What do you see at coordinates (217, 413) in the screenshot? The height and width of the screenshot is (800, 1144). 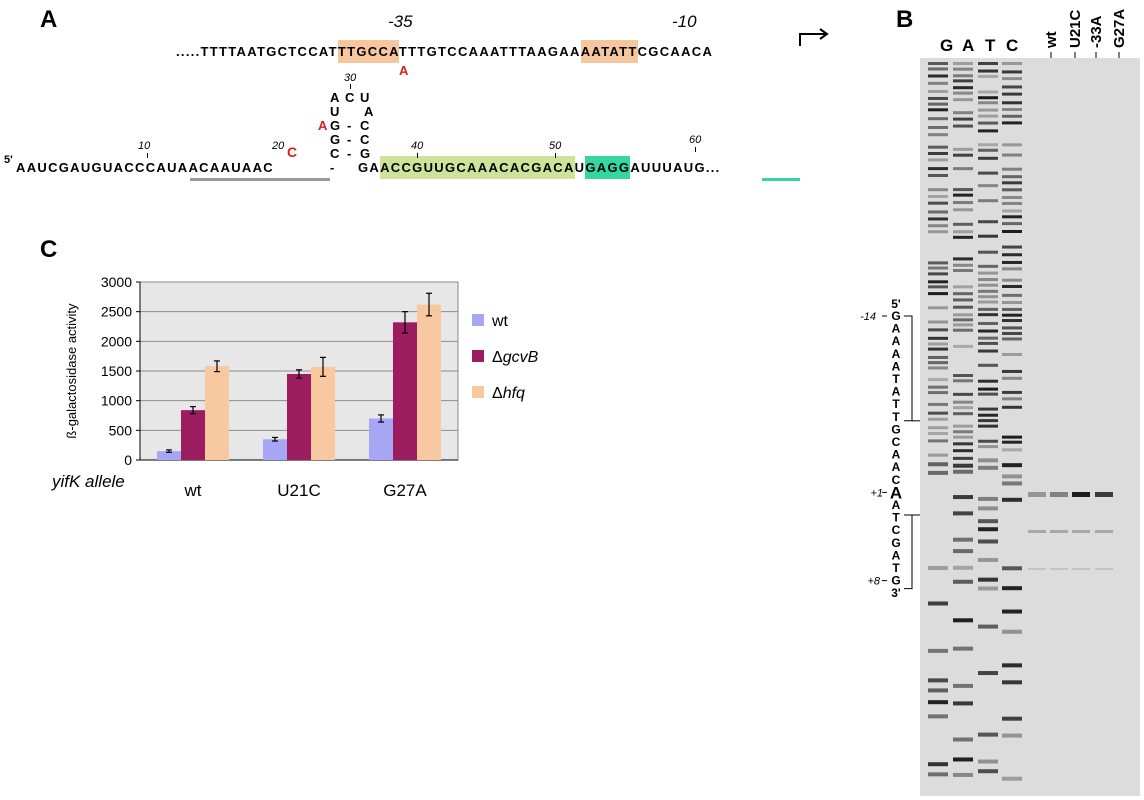 I see `bar` at bounding box center [217, 413].